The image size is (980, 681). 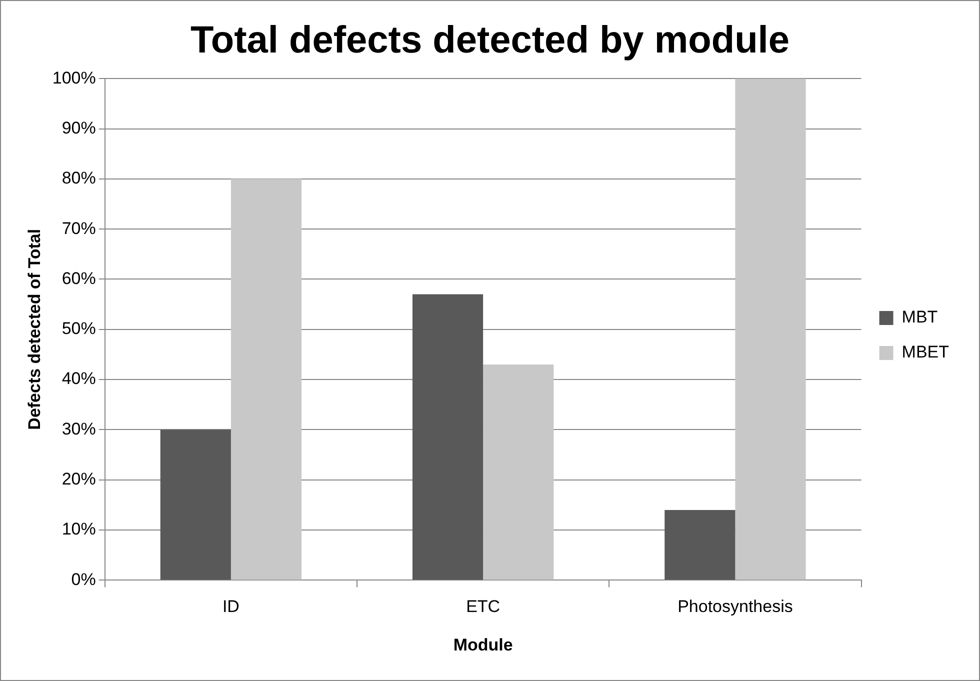 What do you see at coordinates (79, 479) in the screenshot?
I see `y-tick-label: 20%` at bounding box center [79, 479].